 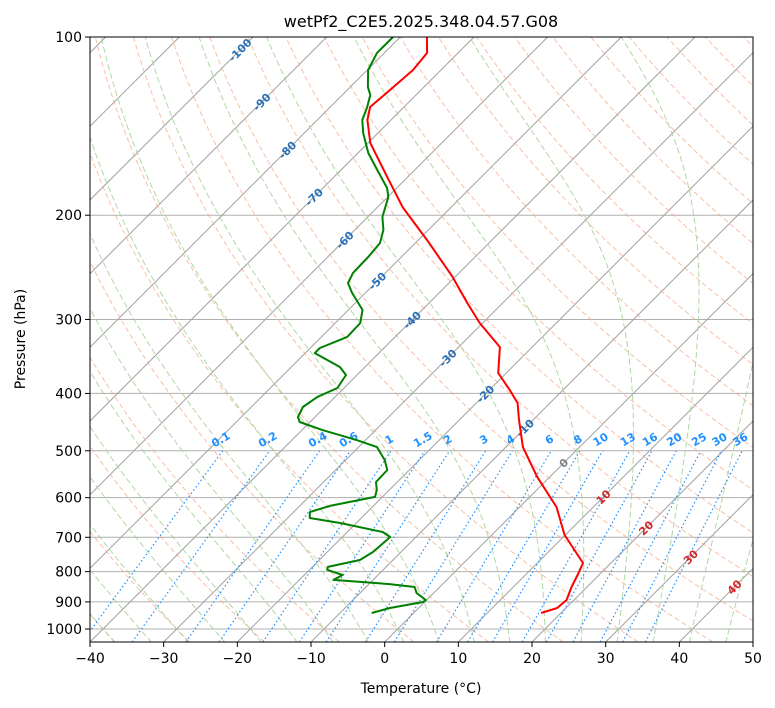 What do you see at coordinates (532, 659) in the screenshot?
I see `x-tick-label: 20` at bounding box center [532, 659].